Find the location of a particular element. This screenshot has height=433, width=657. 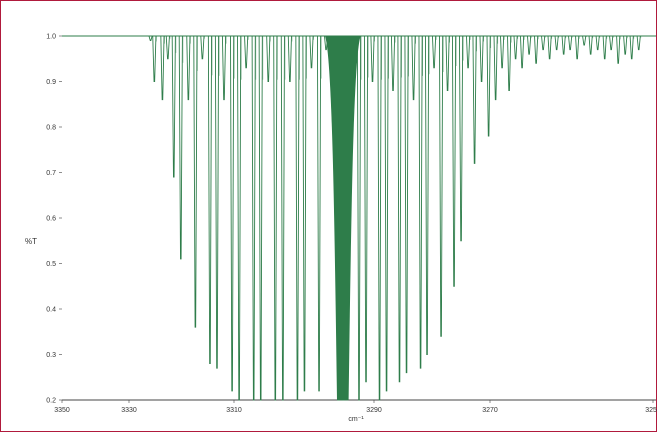

x-tick-label: 3250 is located at coordinates (651, 410).